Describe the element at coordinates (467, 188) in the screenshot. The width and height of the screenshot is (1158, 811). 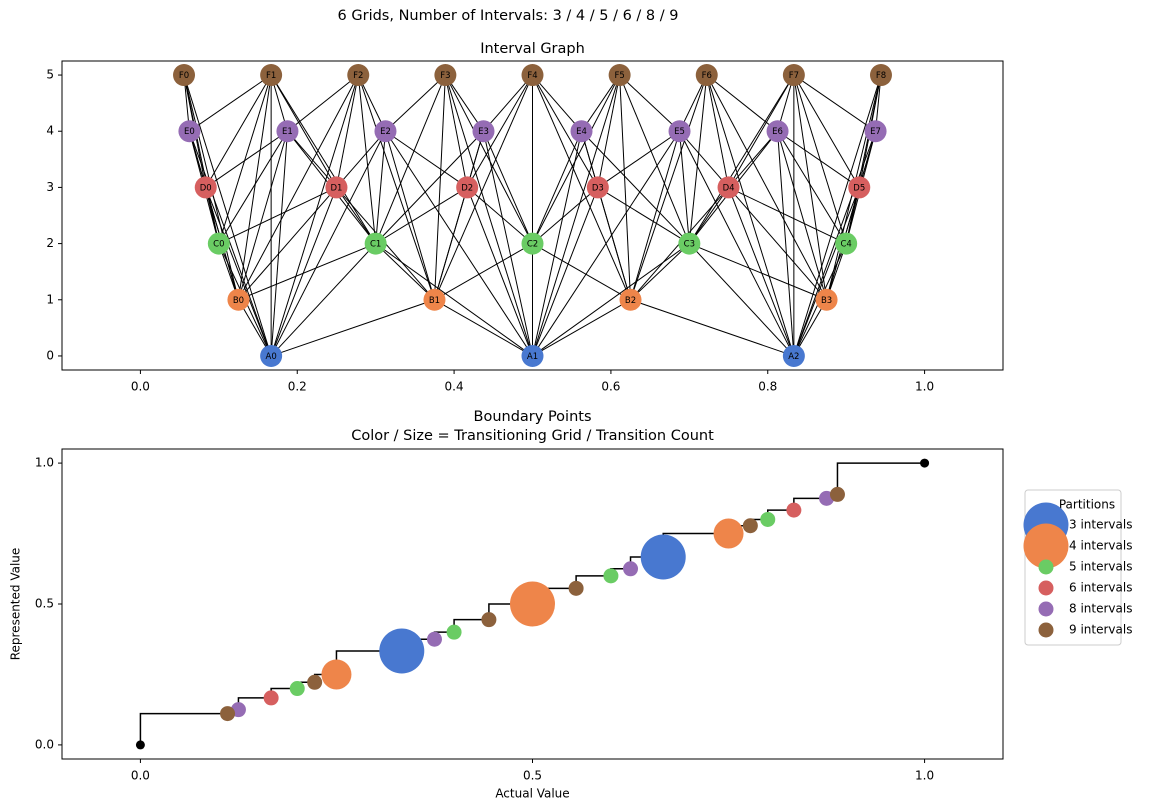
I see `node-label: D2` at that location.